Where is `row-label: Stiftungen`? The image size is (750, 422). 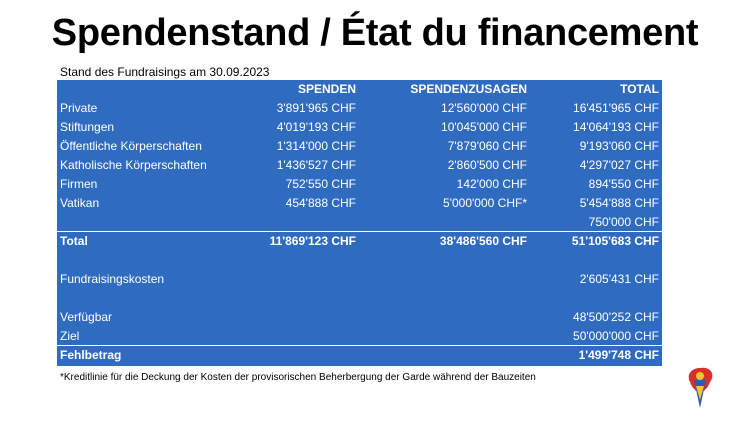 row-label: Stiftungen is located at coordinates (87, 127).